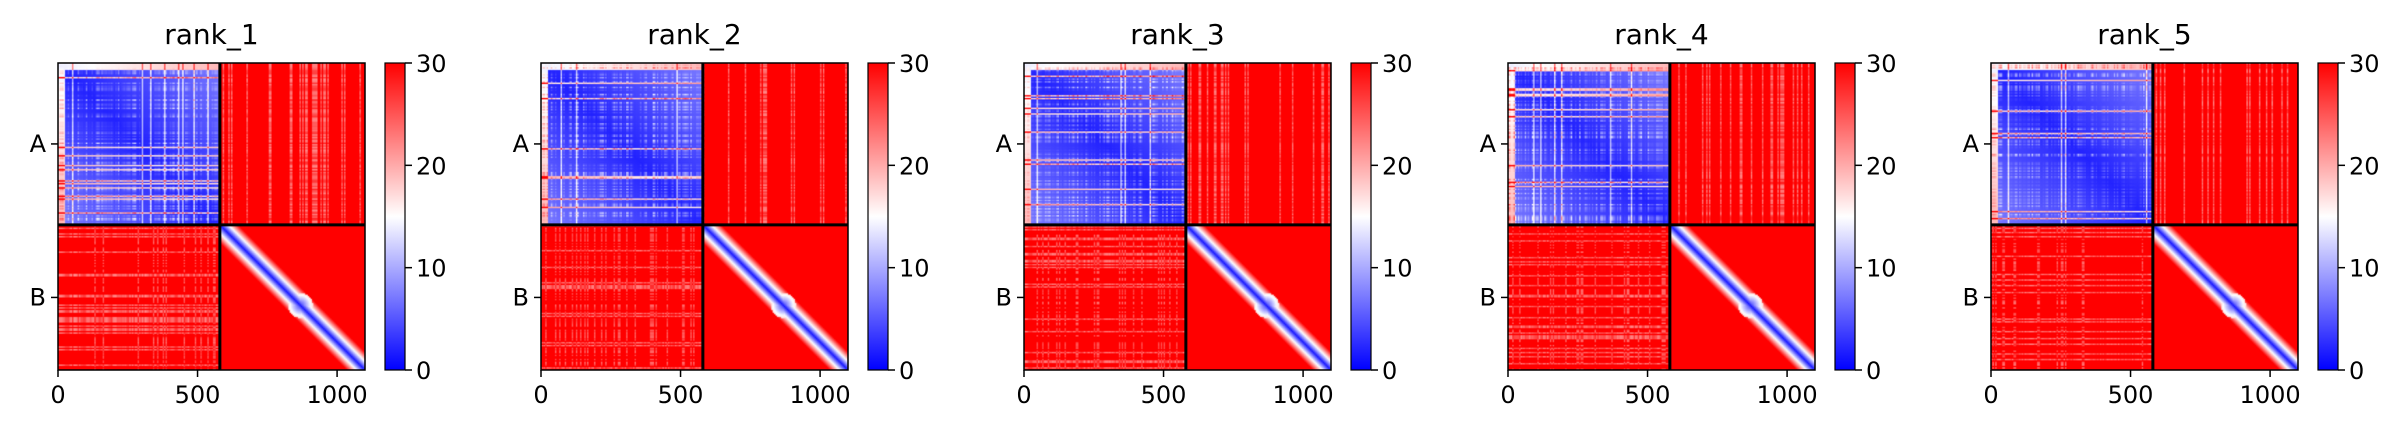  What do you see at coordinates (1177, 34) in the screenshot?
I see `panel-title: rank_3` at bounding box center [1177, 34].